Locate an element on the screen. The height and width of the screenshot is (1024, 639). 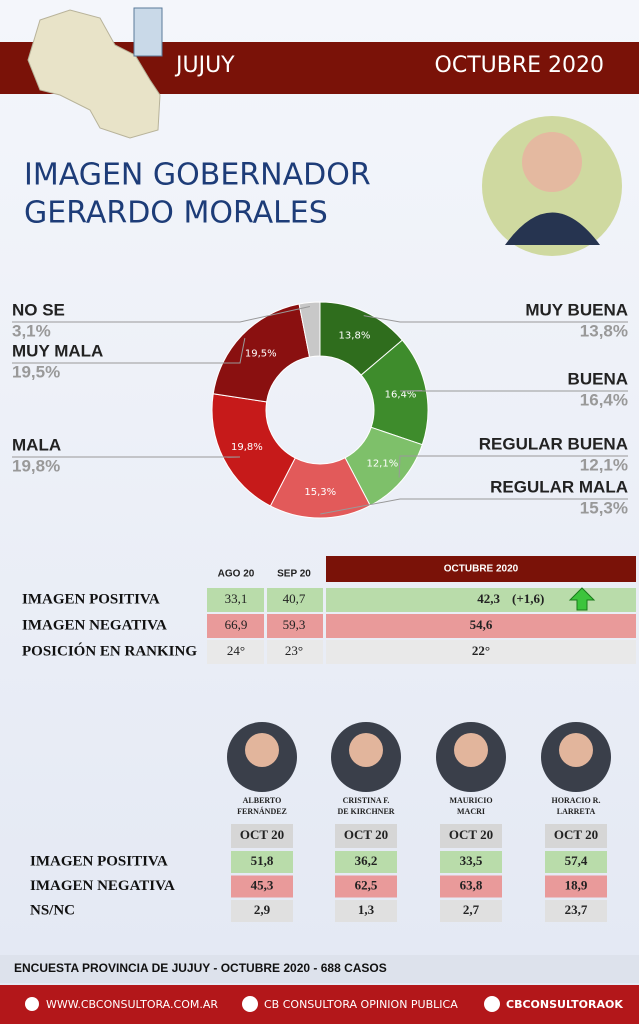
cell: 36,2 is located at coordinates (366, 860).